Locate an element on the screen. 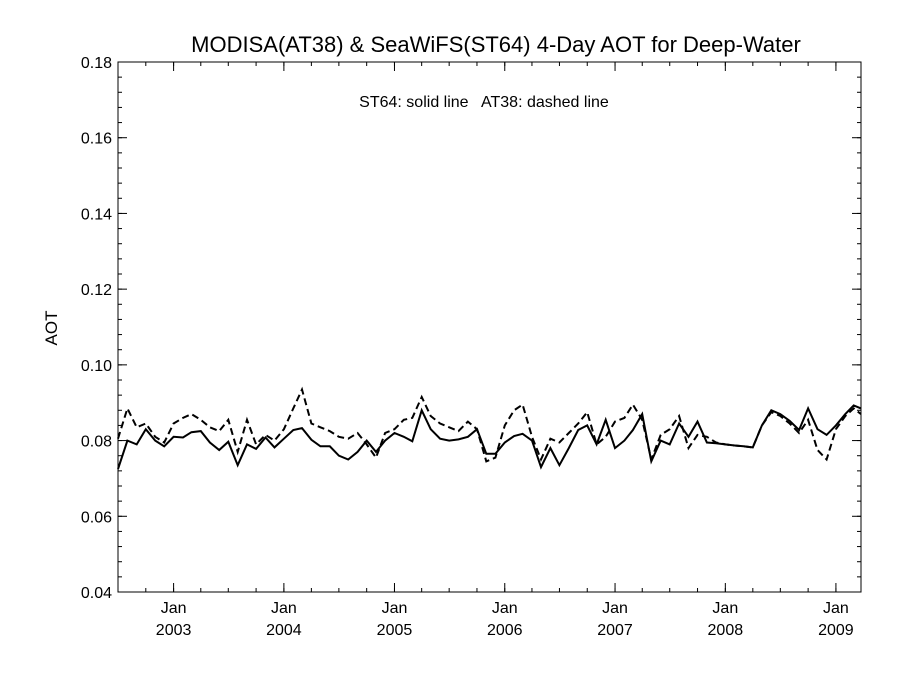 This screenshot has width=900, height=675. x-tick-year-label: 2004 is located at coordinates (284, 630).